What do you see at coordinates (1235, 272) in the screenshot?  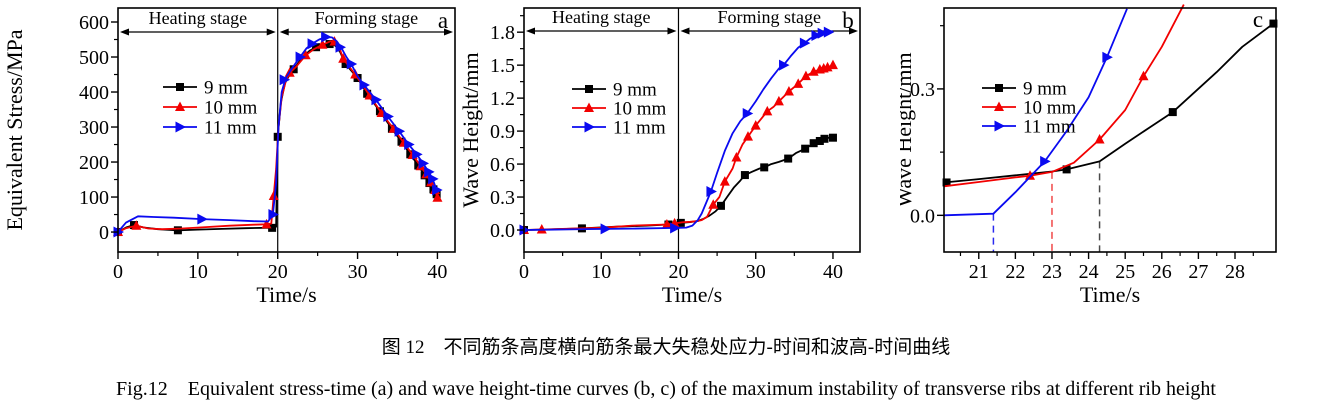 I see `x-tick-label: 28` at bounding box center [1235, 272].